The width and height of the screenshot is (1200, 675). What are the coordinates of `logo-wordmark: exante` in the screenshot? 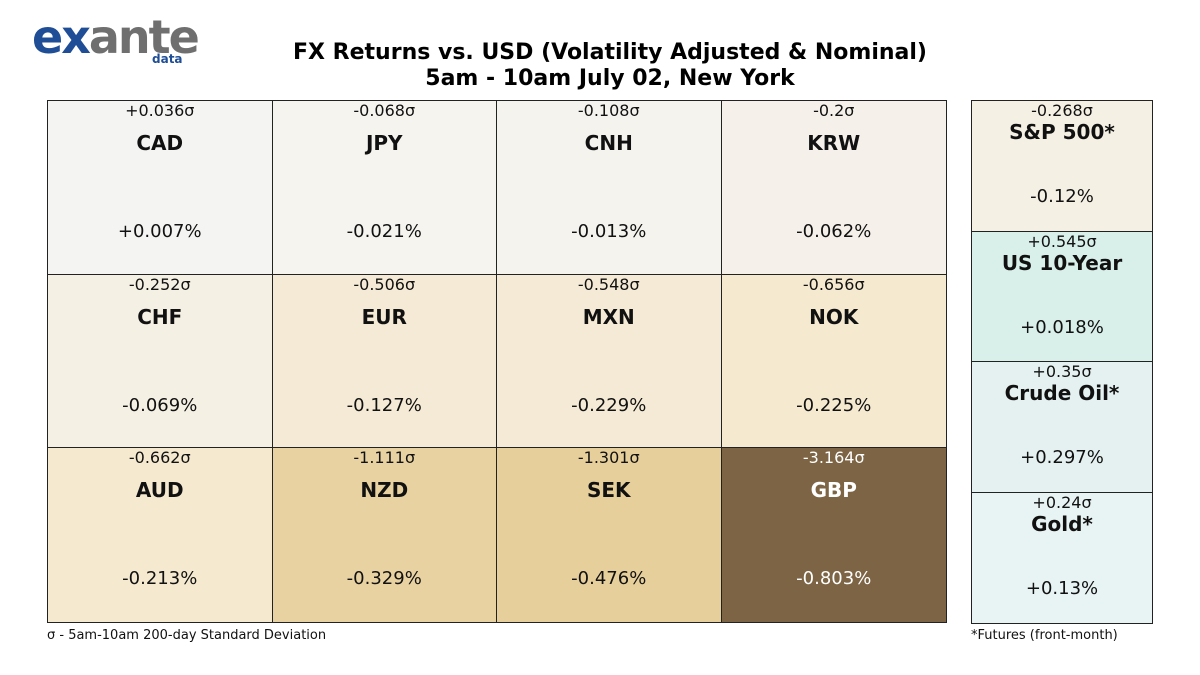 It's located at (116, 37).